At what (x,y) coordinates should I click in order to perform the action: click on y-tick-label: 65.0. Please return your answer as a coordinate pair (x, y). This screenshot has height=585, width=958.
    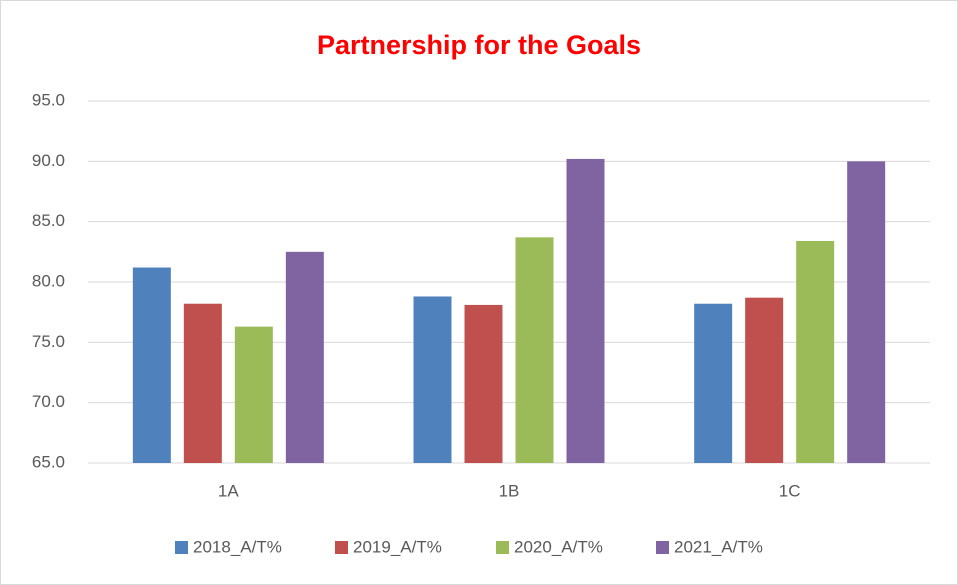
    Looking at the image, I should click on (48, 461).